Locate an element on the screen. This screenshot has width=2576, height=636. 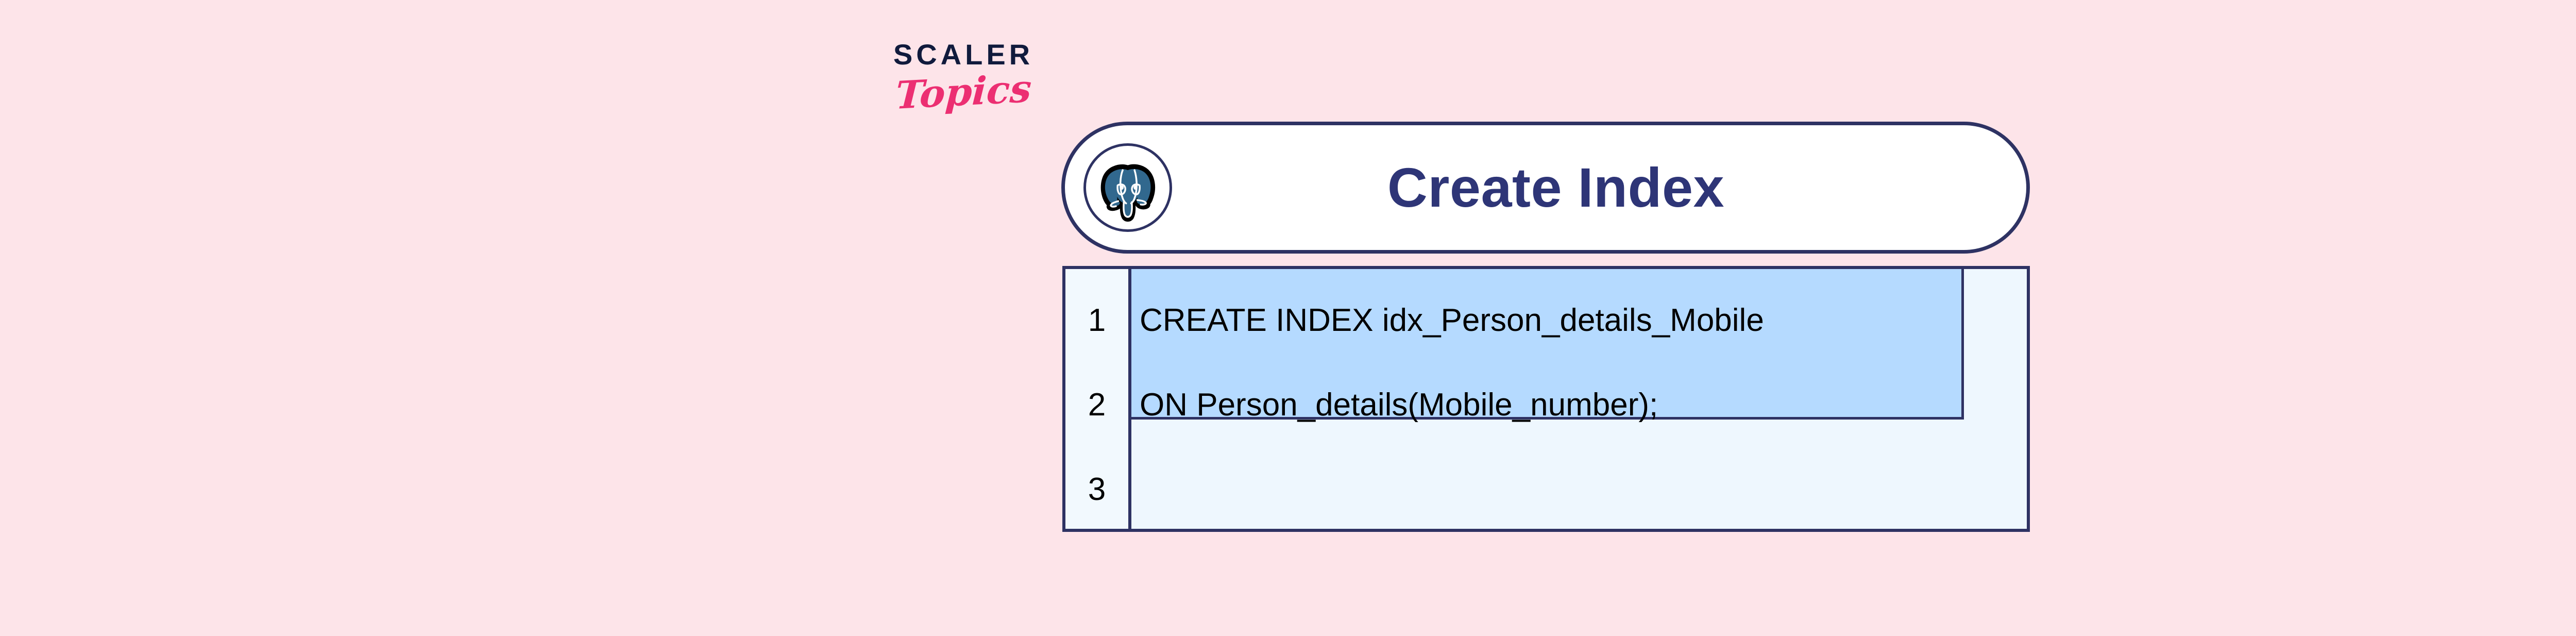
scaler-topics-logo: SCALER Topics is located at coordinates (963, 85).